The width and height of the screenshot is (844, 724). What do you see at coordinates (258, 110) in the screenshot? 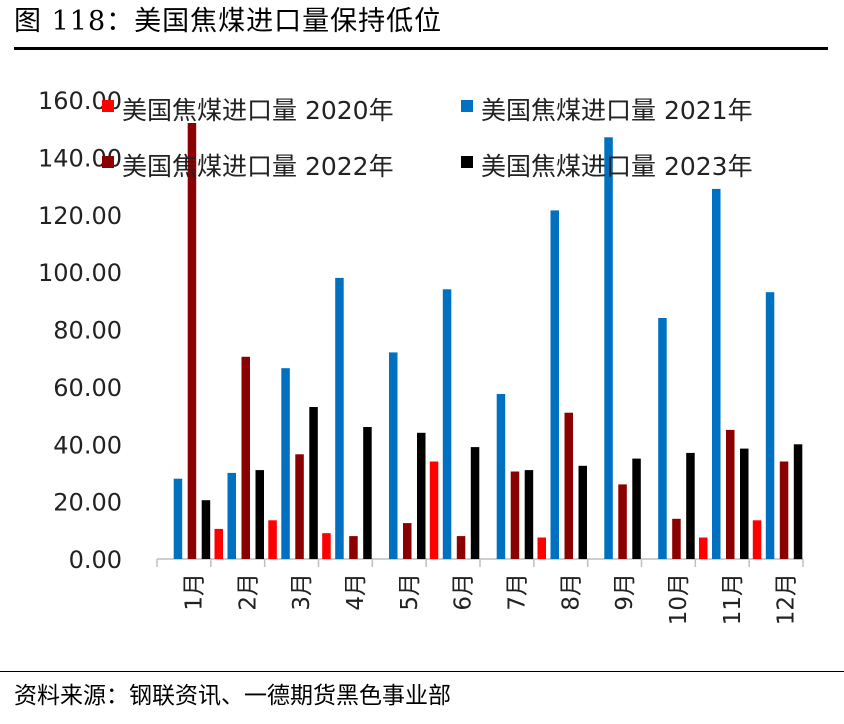
I see `legend-label: 美国焦煤进口量 2020年` at bounding box center [258, 110].